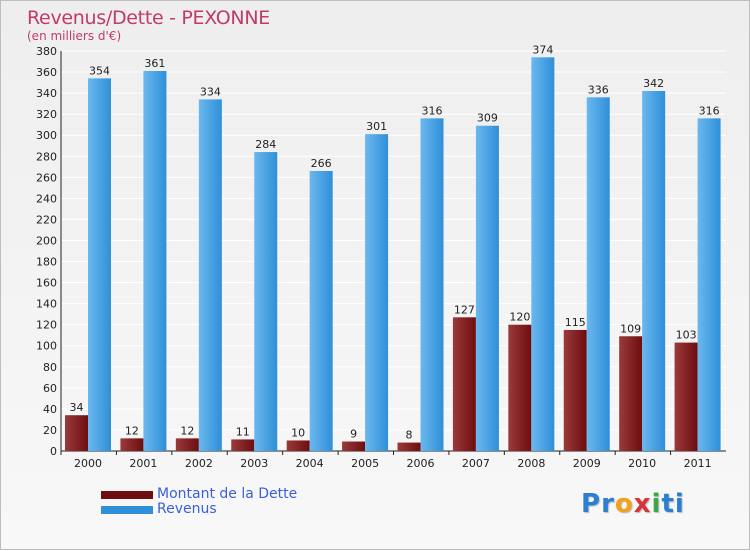 This screenshot has height=551, width=750. I want to click on data-label-debt: 109, so click(630, 328).